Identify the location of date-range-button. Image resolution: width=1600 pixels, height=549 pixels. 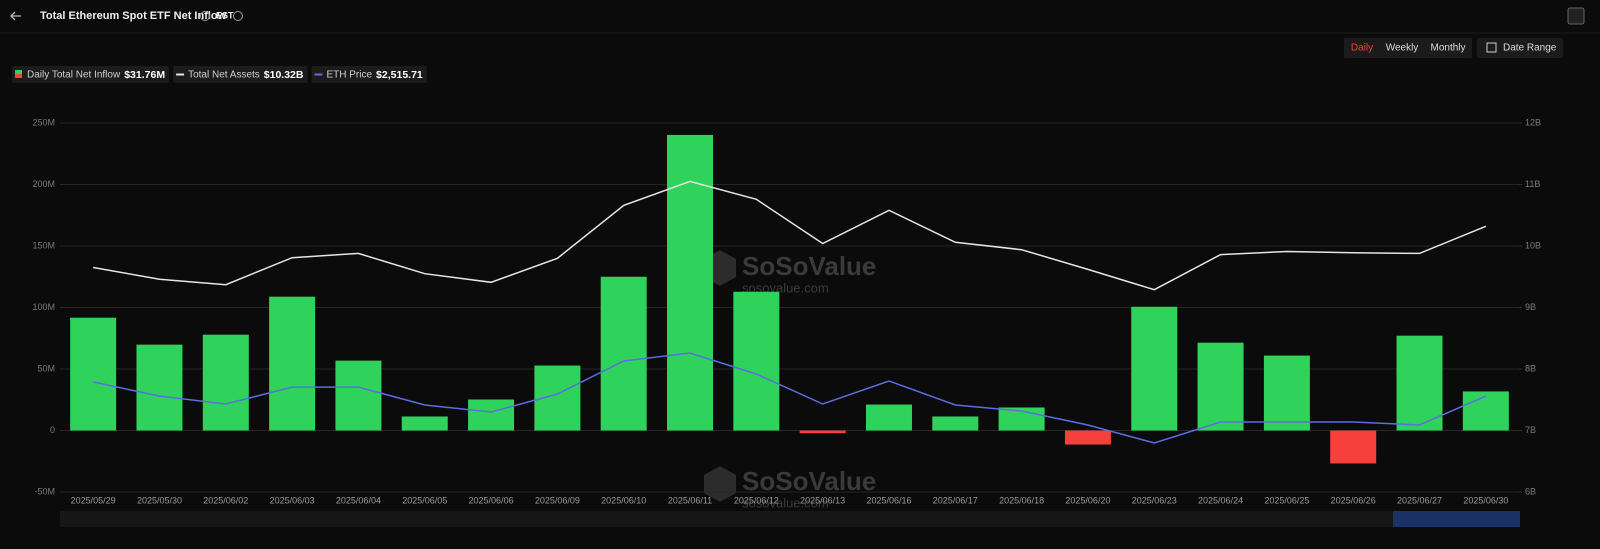
(1520, 48).